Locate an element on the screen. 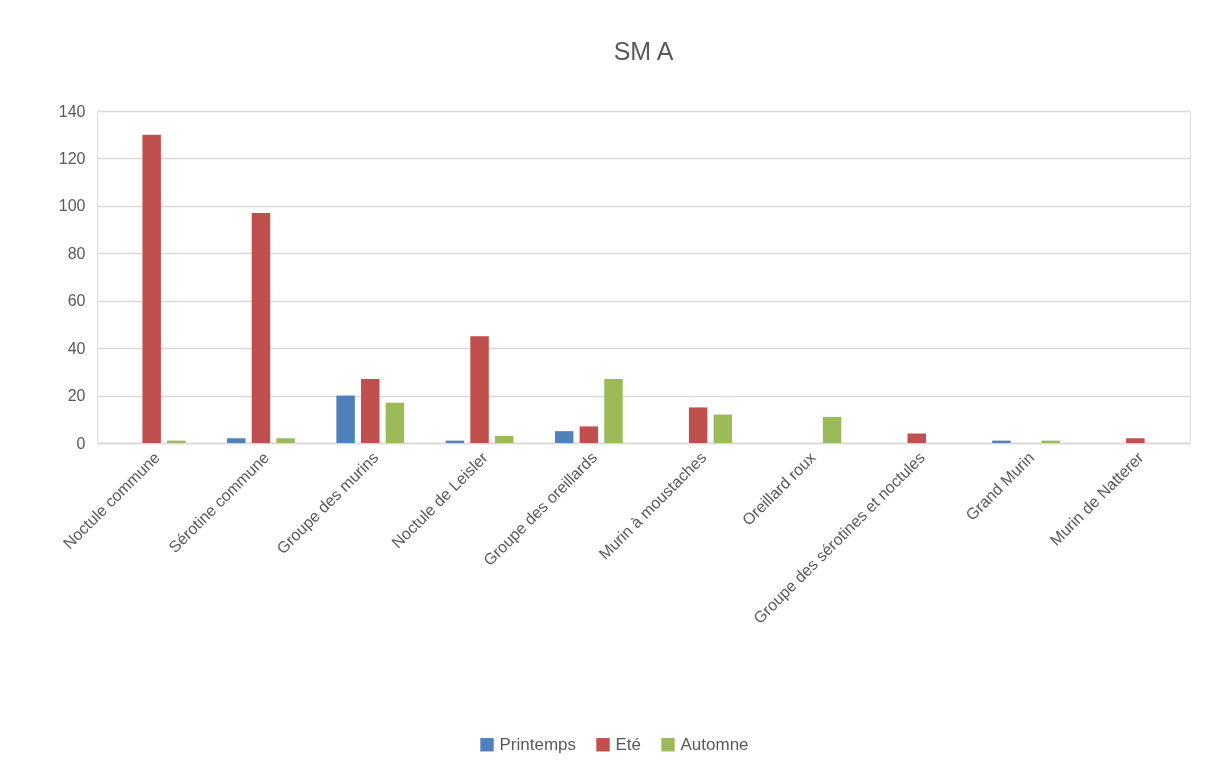  y-tick-label: 80 is located at coordinates (76, 253).